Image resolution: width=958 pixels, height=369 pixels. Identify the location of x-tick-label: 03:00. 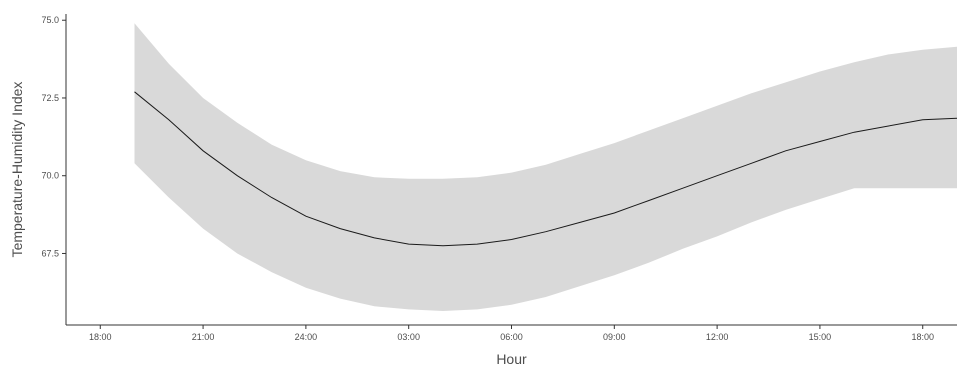
(408, 337).